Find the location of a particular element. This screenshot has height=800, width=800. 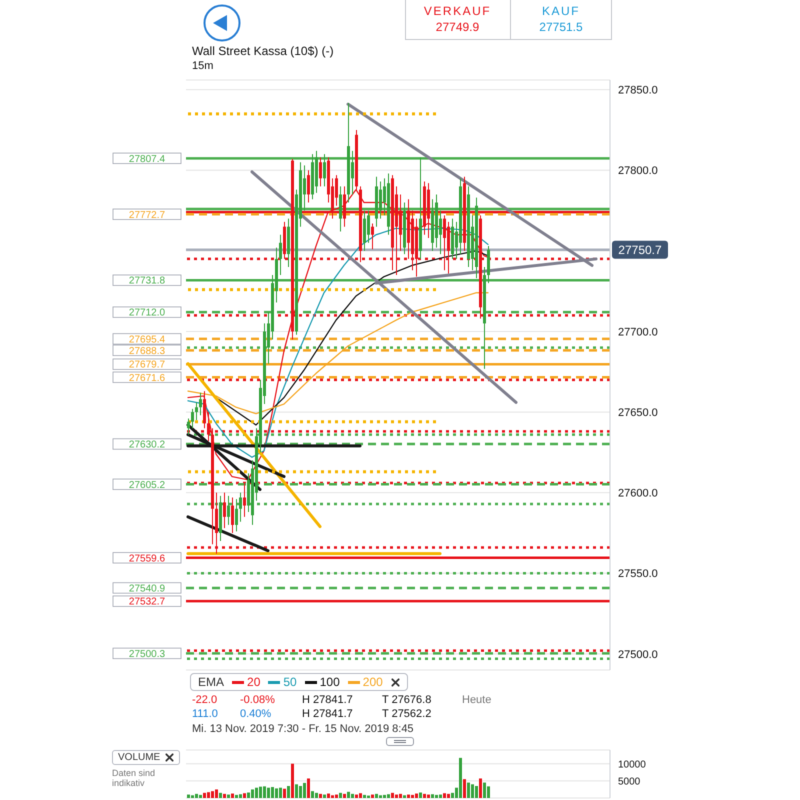

ref-line-label: 27559.6 is located at coordinates (147, 558).